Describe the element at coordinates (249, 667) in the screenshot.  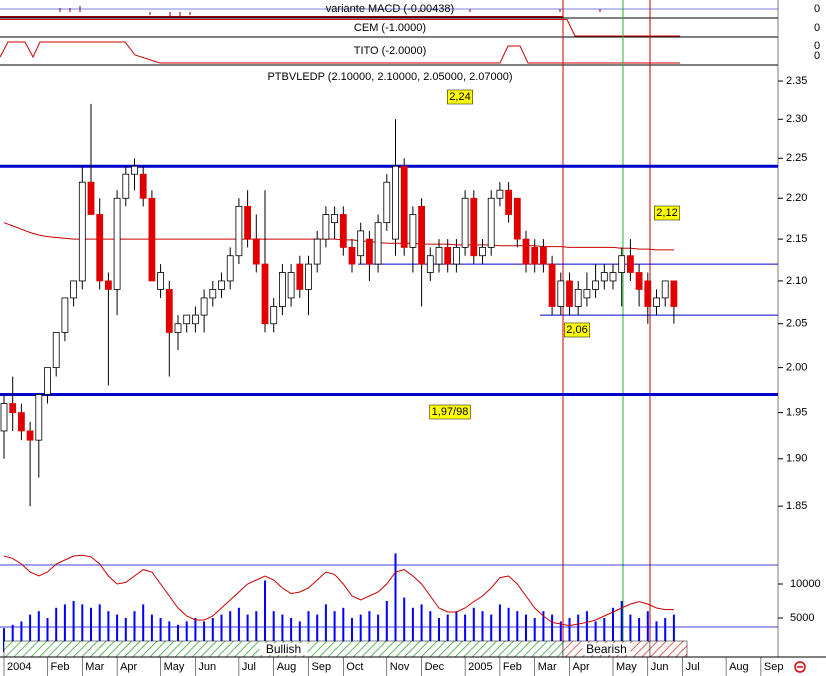
I see `x-tick-label: Jul` at that location.